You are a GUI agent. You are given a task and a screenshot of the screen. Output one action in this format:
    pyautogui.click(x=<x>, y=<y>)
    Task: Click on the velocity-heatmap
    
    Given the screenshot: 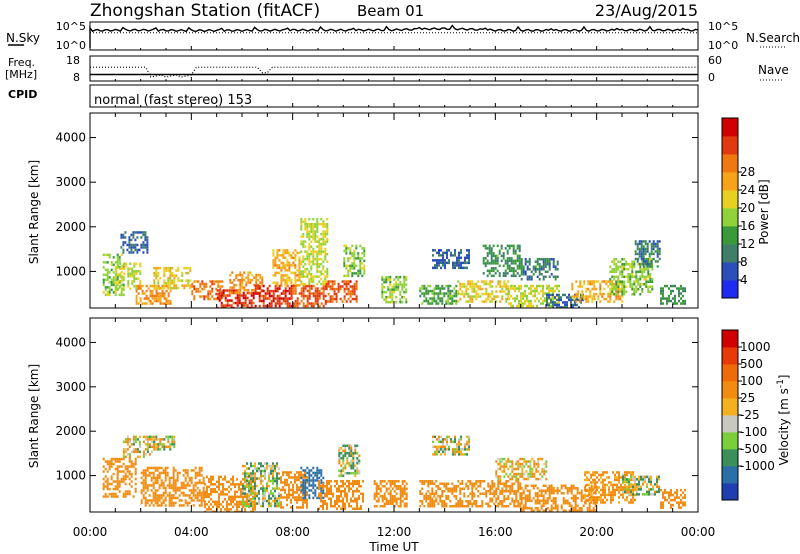 What is the action you would take?
    pyautogui.click(x=394, y=473)
    